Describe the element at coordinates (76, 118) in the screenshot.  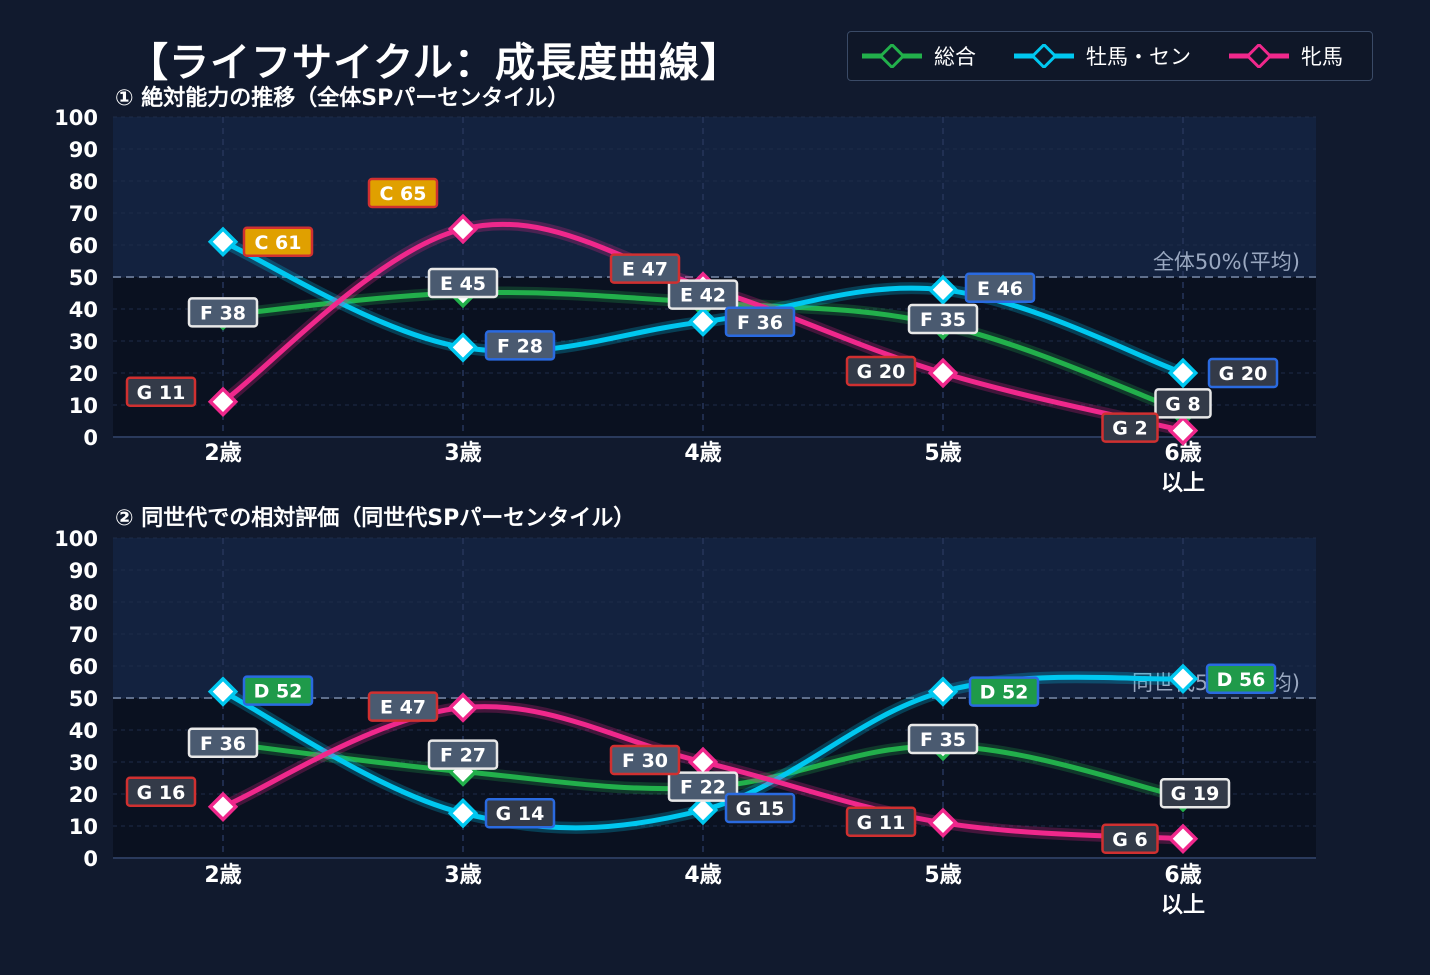
I see `y-tick-label: 100` at that location.